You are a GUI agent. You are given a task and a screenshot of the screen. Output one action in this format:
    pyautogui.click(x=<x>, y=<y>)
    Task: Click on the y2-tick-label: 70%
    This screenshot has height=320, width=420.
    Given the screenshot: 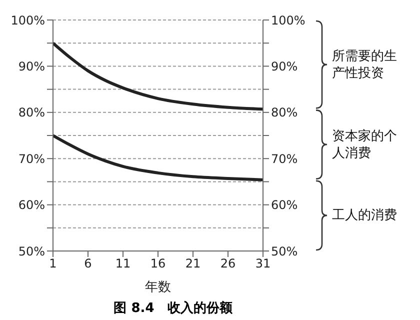 What is the action you would take?
    pyautogui.click(x=284, y=159)
    